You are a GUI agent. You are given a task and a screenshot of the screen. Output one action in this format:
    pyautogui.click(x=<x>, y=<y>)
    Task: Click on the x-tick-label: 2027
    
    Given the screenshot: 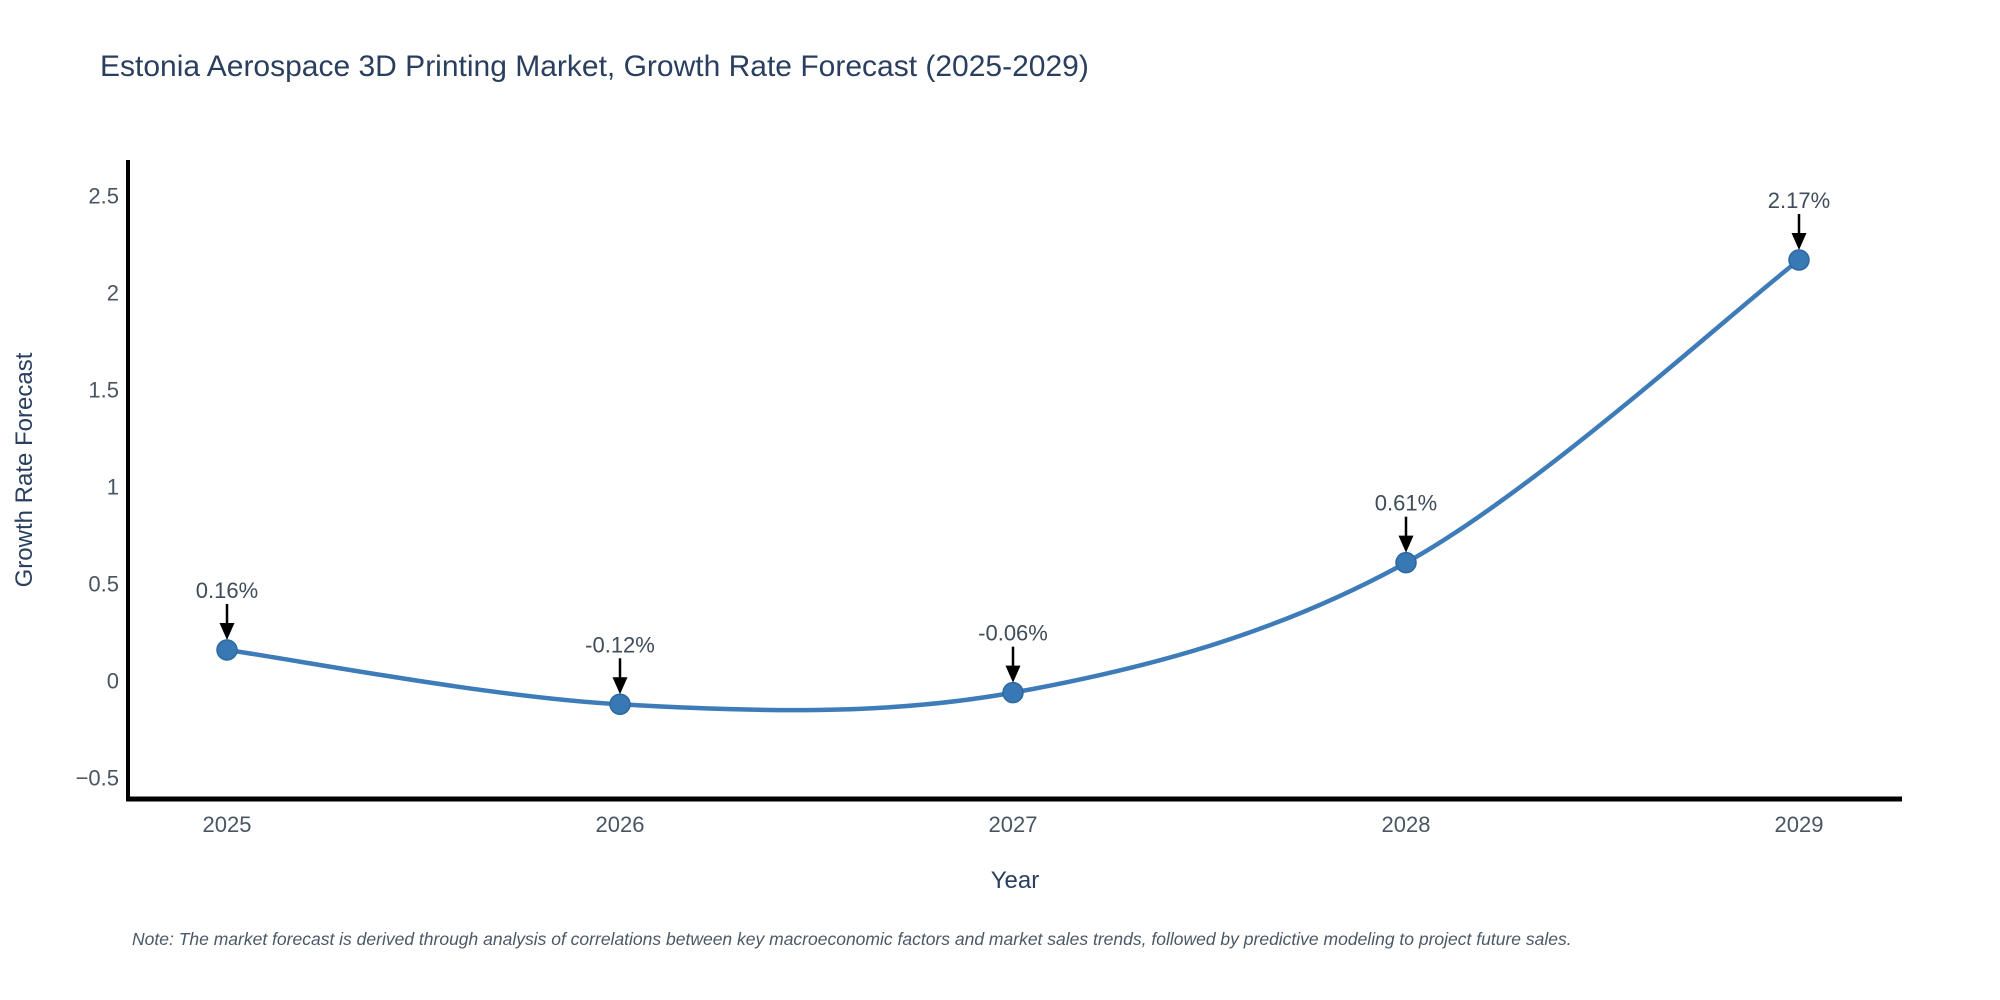 What is the action you would take?
    pyautogui.click(x=1013, y=824)
    